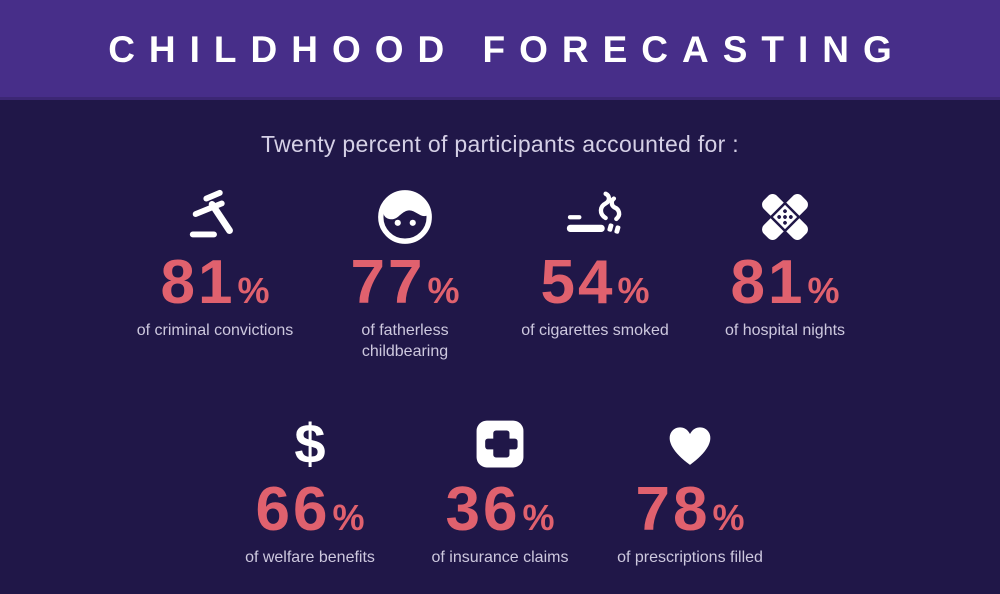 Image resolution: width=1000 pixels, height=594 pixels. Describe the element at coordinates (785, 330) in the screenshot. I see `stat-label: of hospital nights` at that location.